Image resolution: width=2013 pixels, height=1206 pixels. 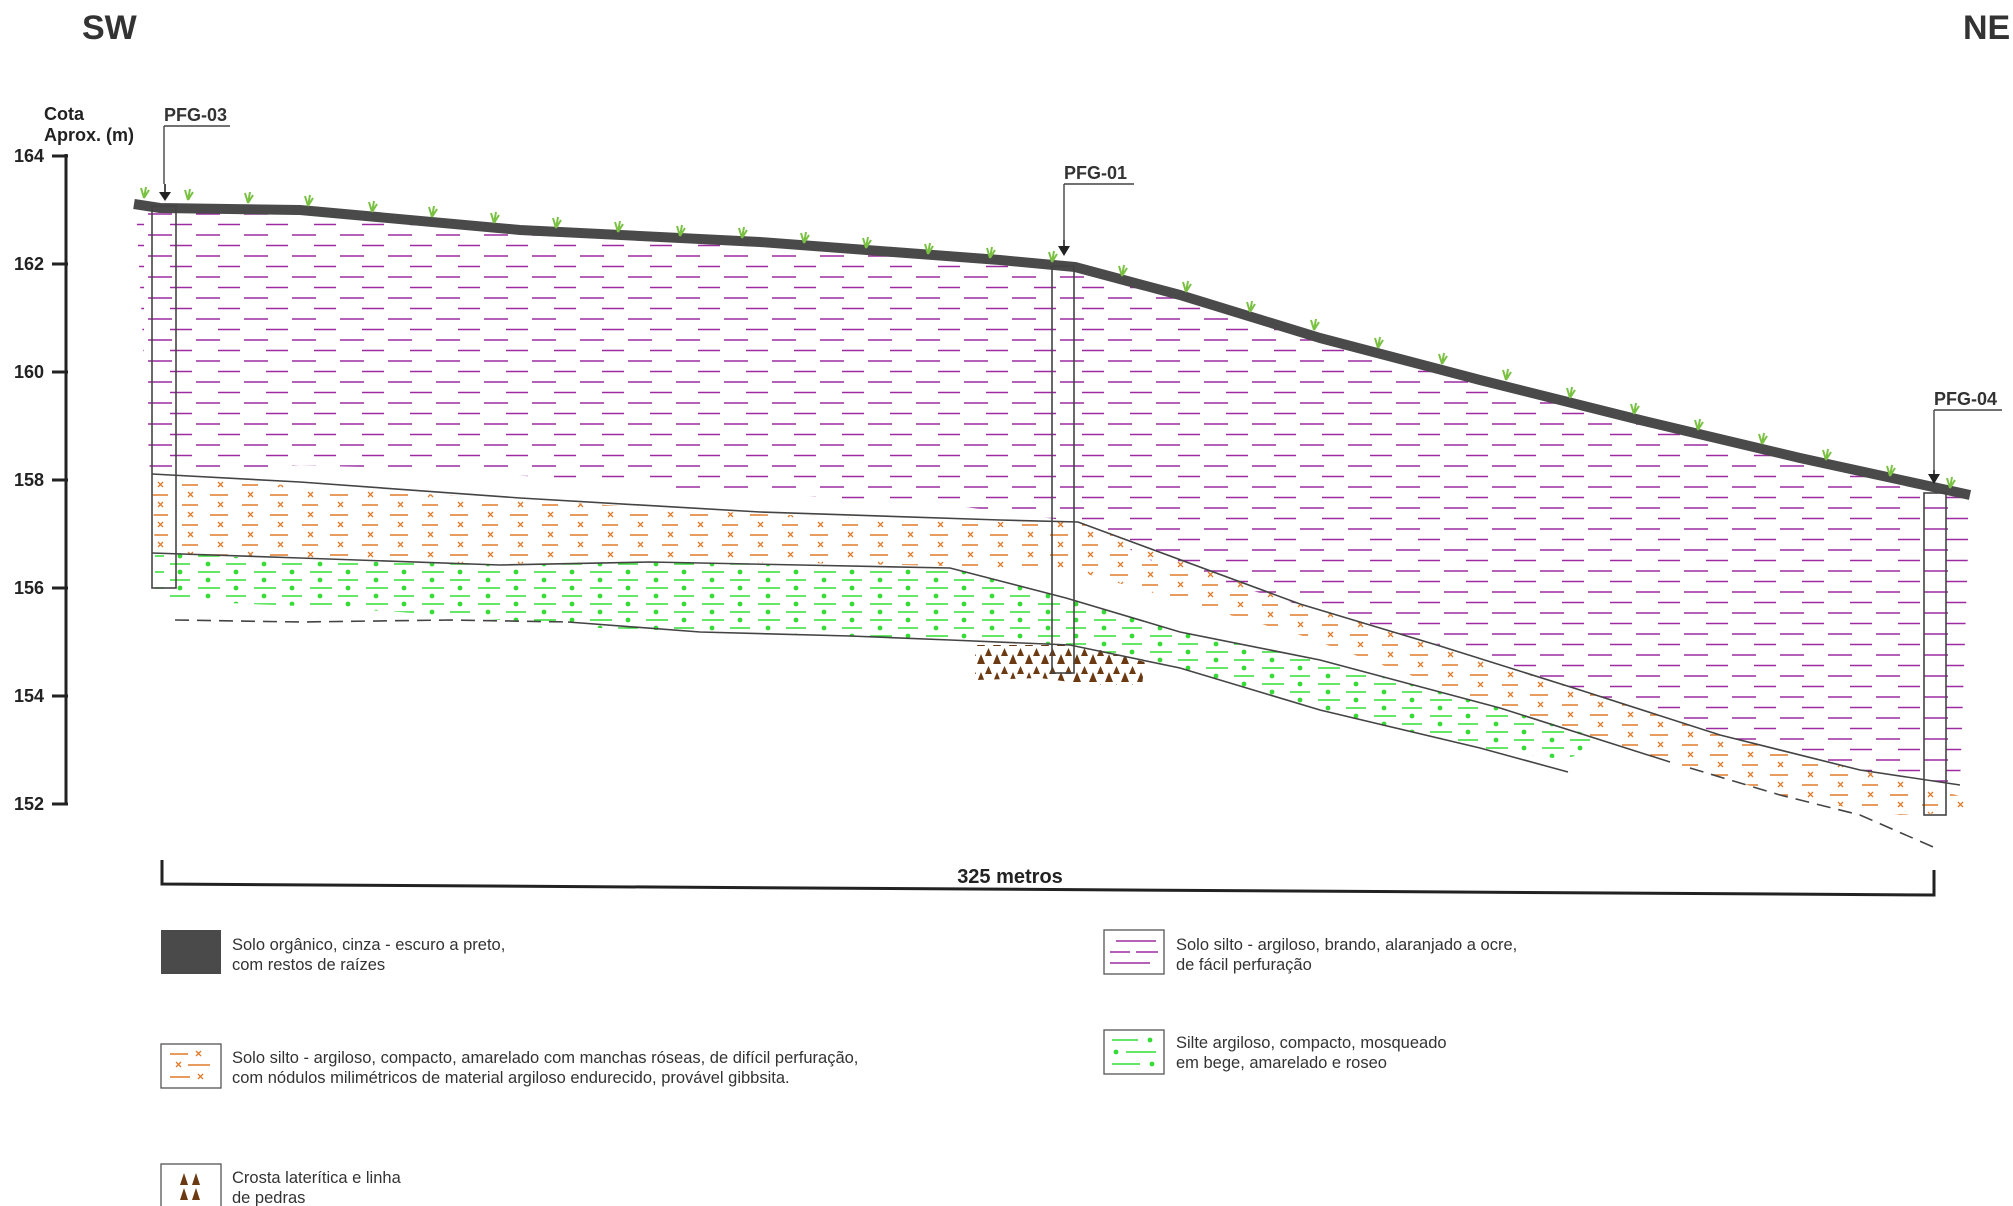 What do you see at coordinates (29, 480) in the screenshot?
I see `tick-label-158: 158` at bounding box center [29, 480].